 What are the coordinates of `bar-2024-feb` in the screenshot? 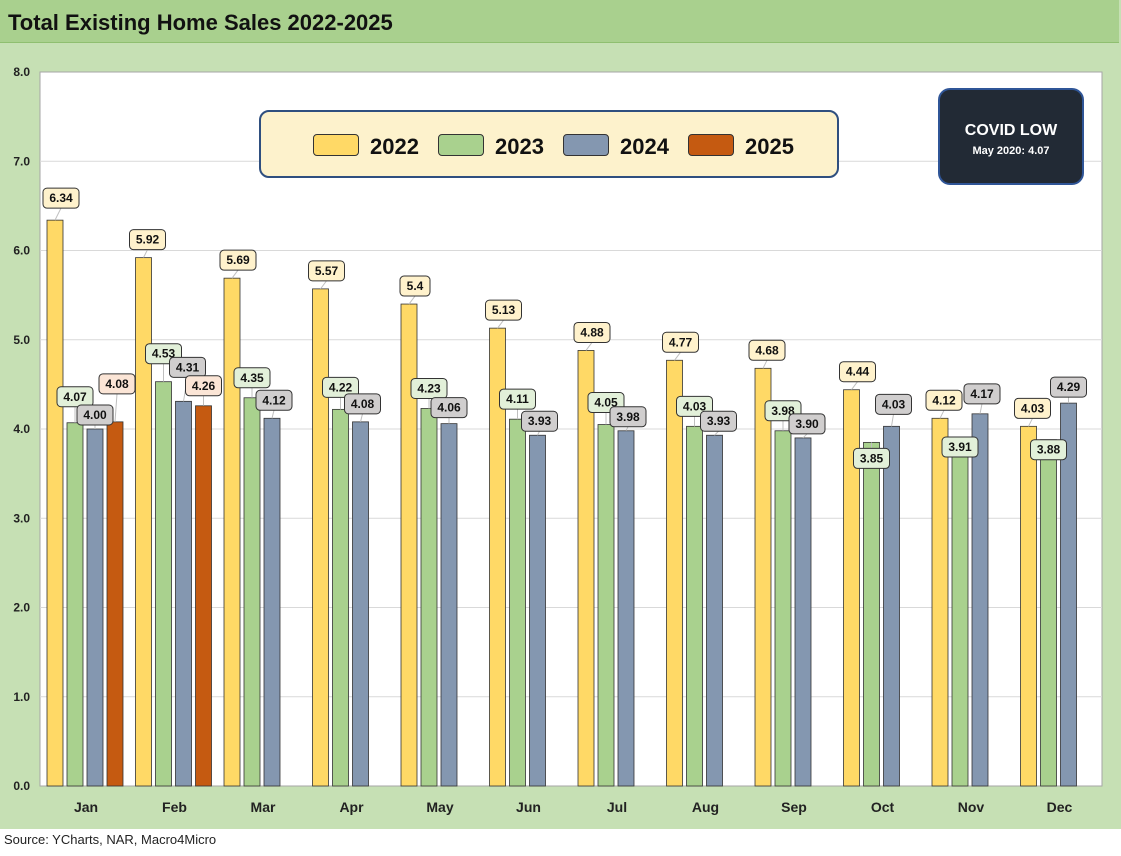 It's located at (183, 593).